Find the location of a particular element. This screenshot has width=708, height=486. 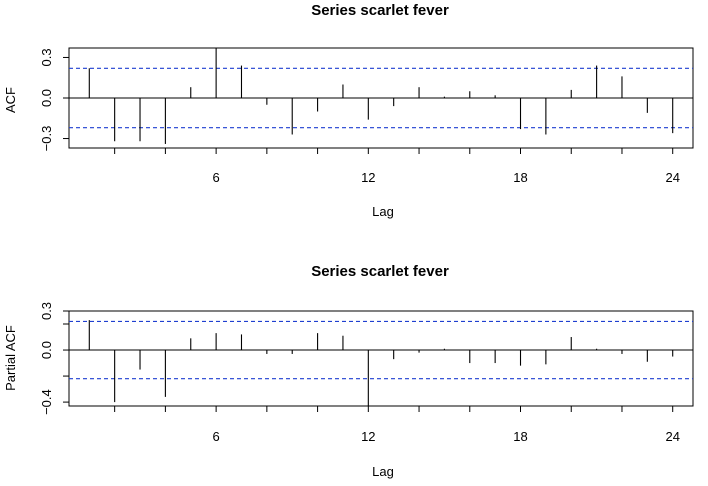

acf-chart-title: Series scarlet fever is located at coordinates (380, 10).